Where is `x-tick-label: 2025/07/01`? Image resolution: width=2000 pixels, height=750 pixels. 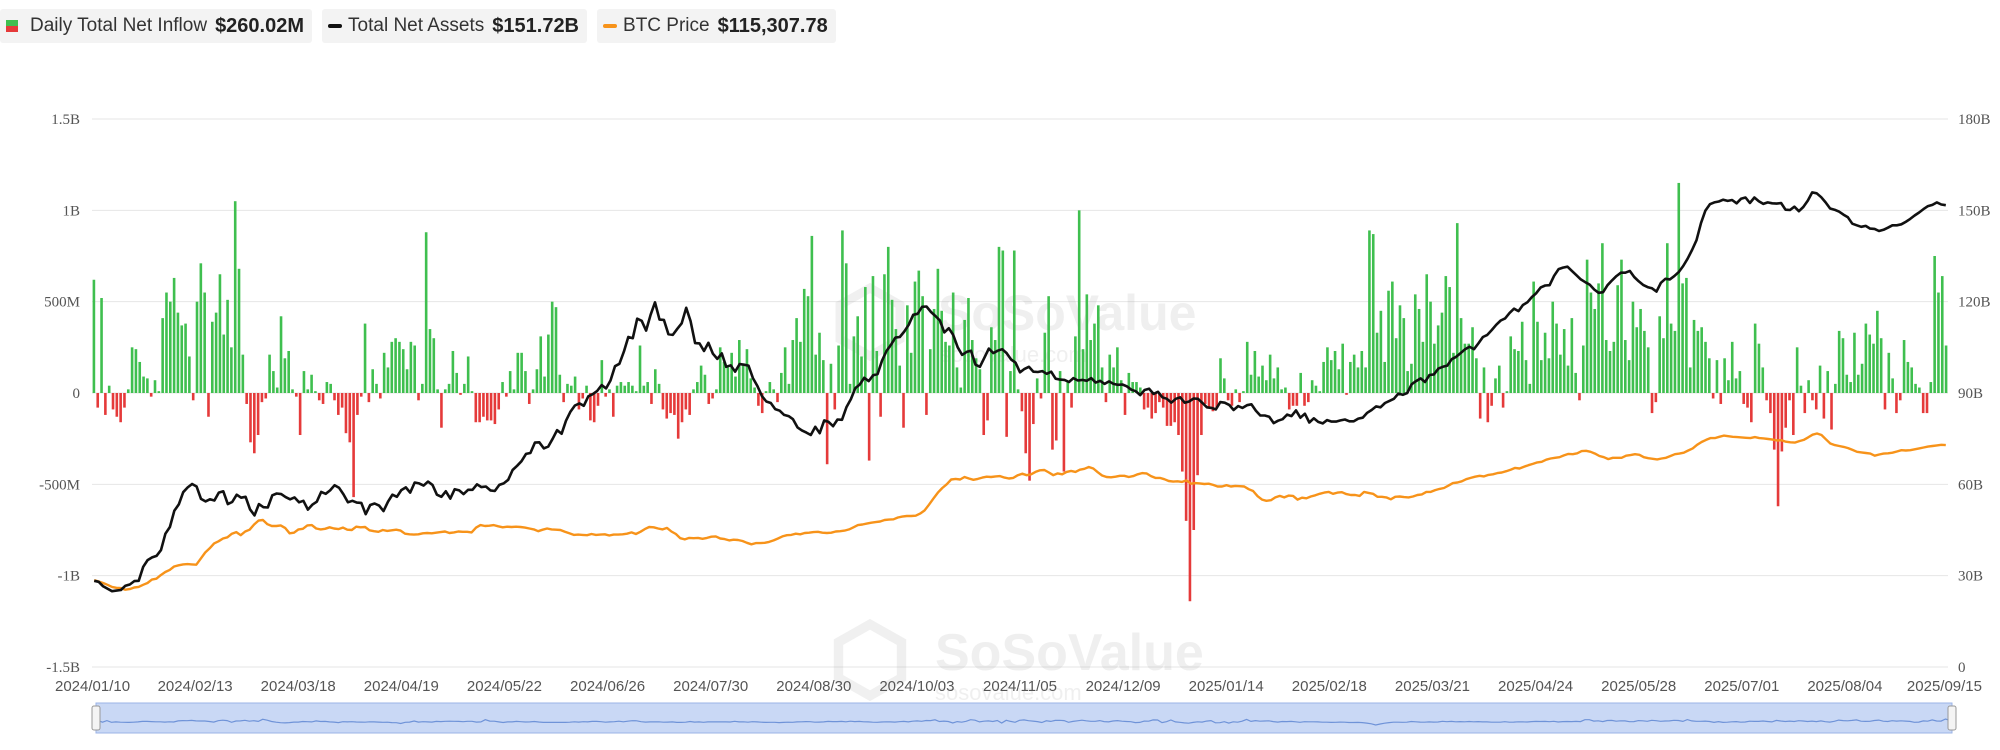
x-tick-label: 2025/07/01 is located at coordinates (1741, 686).